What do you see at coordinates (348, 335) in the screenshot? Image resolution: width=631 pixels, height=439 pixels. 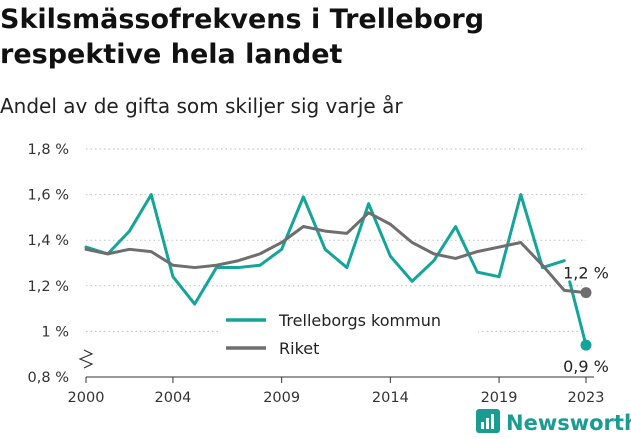 I see `legend: Trelleborgs kommun Riket` at bounding box center [348, 335].